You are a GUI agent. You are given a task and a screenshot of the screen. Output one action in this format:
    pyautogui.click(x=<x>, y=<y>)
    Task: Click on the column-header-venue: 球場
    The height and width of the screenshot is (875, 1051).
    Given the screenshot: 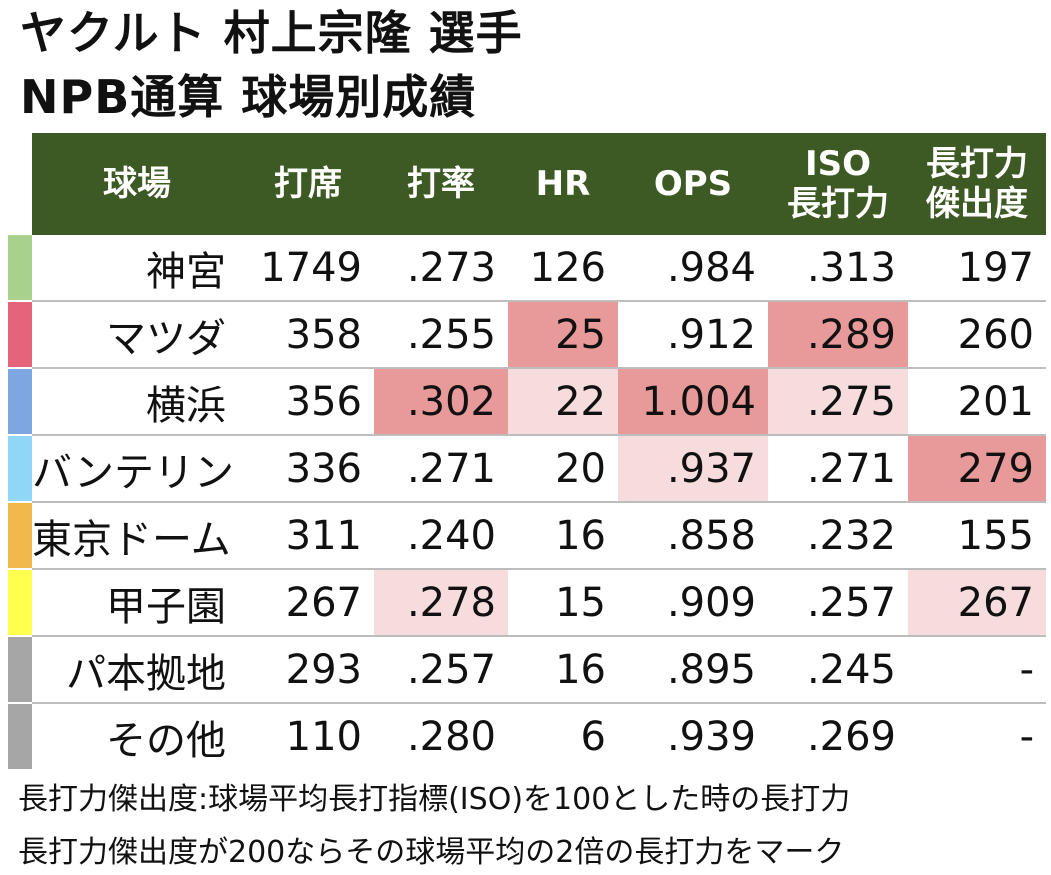 What is the action you would take?
    pyautogui.click(x=137, y=184)
    